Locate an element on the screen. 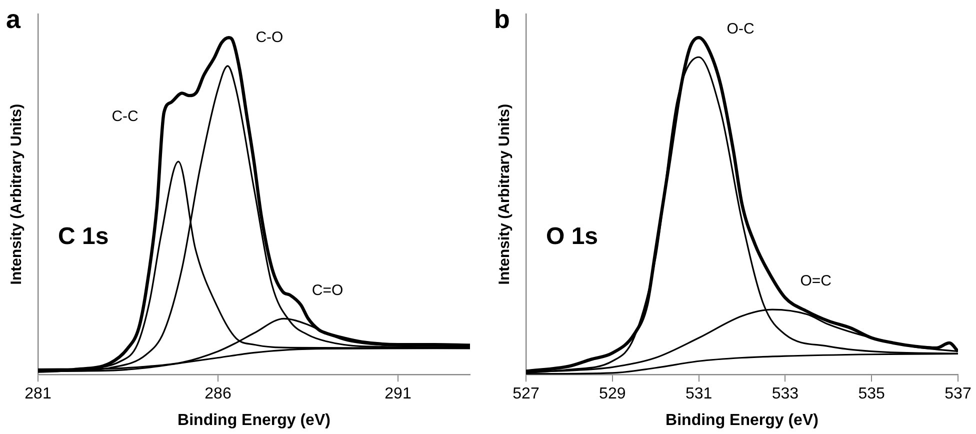 Image resolution: width=976 pixels, height=434 pixels. x-tick-label: 535 is located at coordinates (872, 394).